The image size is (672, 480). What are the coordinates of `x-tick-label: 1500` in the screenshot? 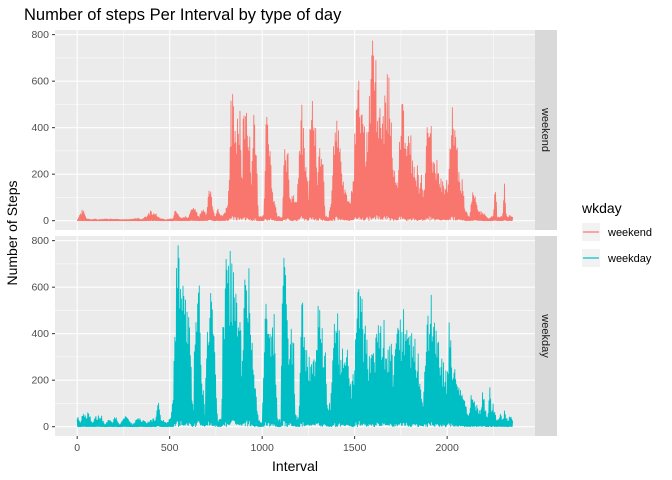 It's located at (355, 448).